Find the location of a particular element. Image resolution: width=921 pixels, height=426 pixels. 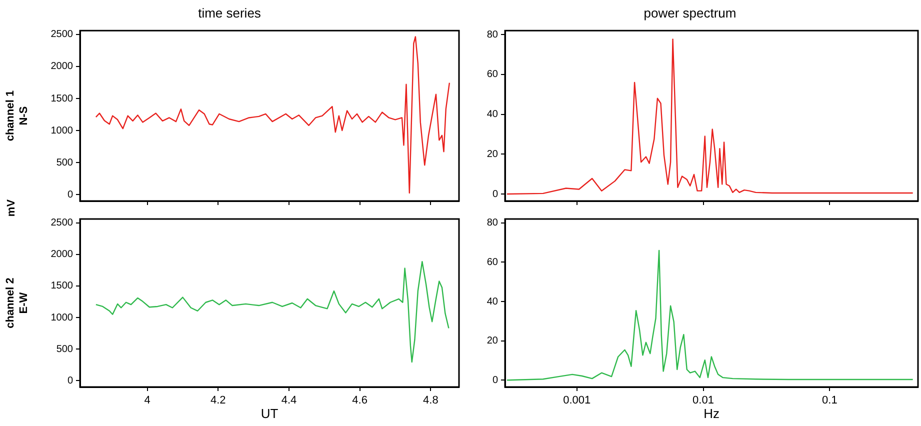

chart-title: power spectrum is located at coordinates (690, 12).